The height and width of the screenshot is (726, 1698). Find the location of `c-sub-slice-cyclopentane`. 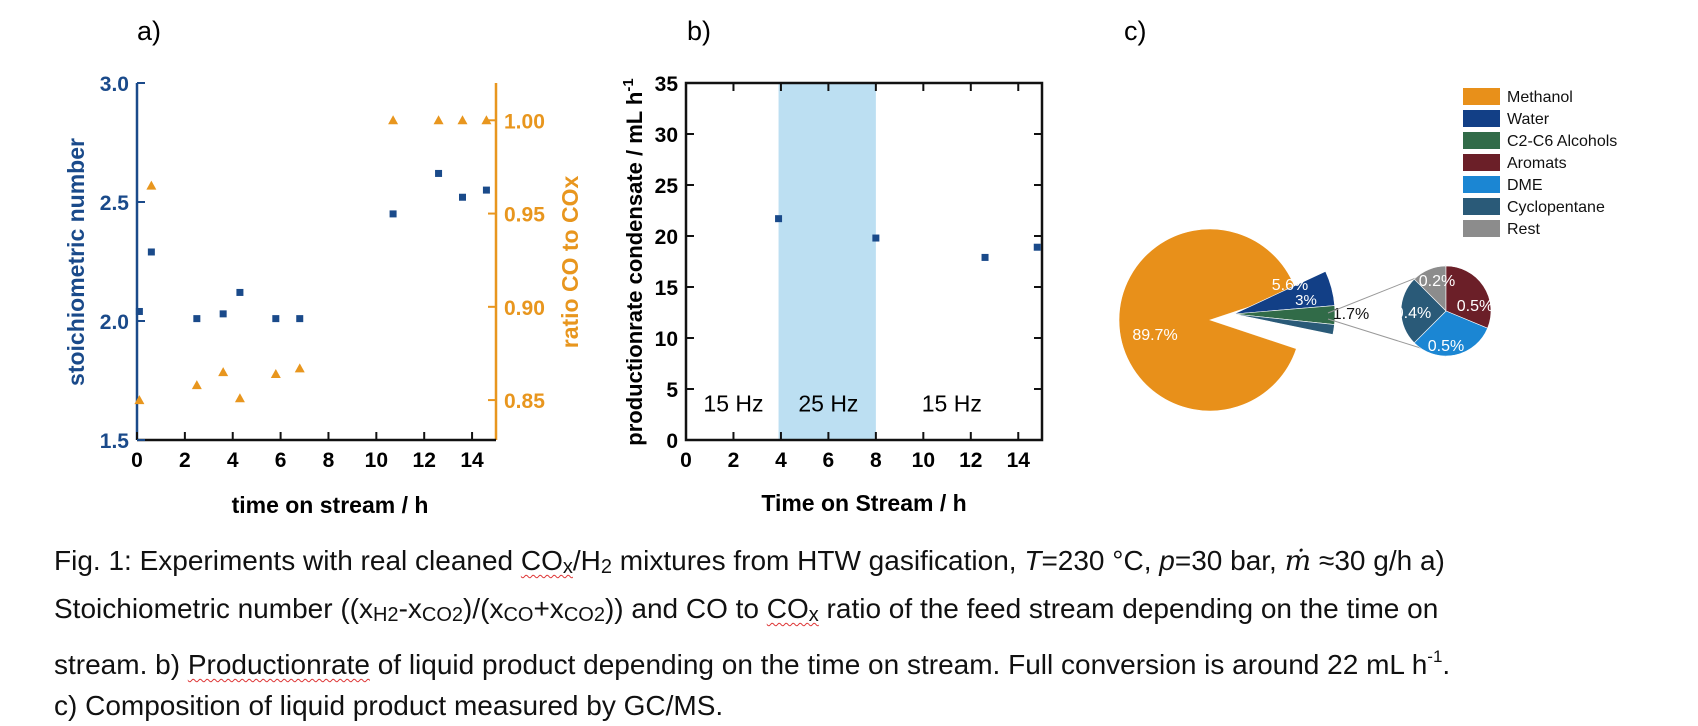

c-sub-slice-cyclopentane is located at coordinates (1423, 311).